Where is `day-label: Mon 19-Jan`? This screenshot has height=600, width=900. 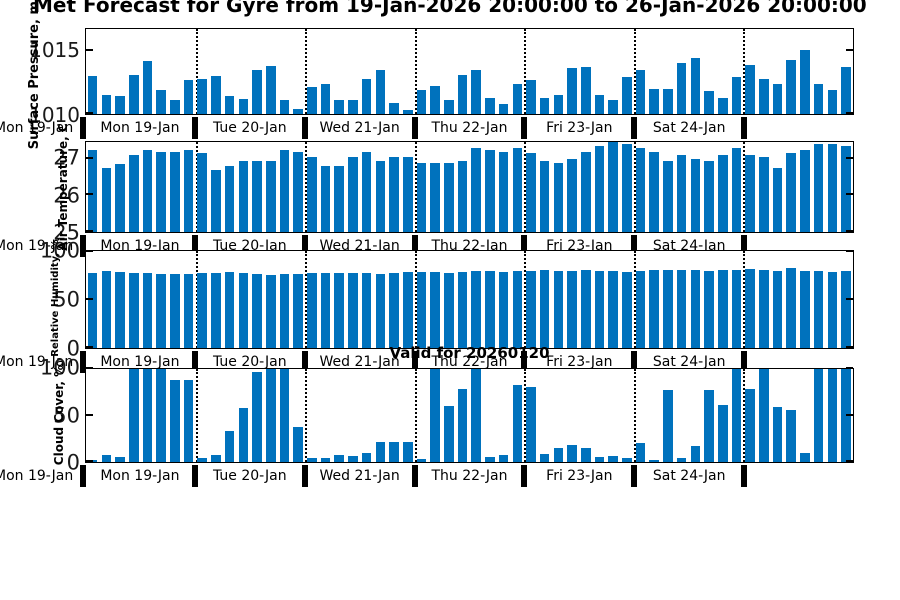
day-label: Mon 19-Jan is located at coordinates (140, 476).